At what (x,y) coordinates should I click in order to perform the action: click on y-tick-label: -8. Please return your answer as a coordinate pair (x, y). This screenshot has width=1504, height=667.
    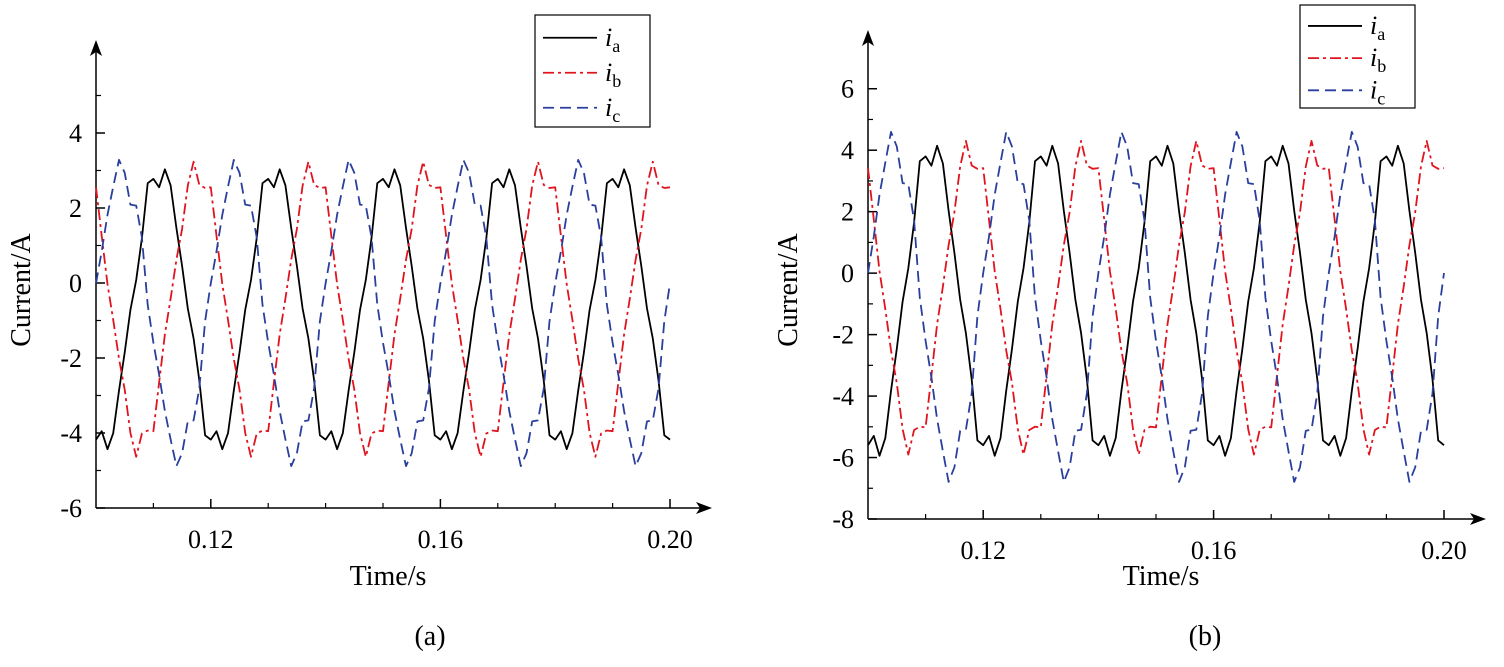
    Looking at the image, I should click on (843, 519).